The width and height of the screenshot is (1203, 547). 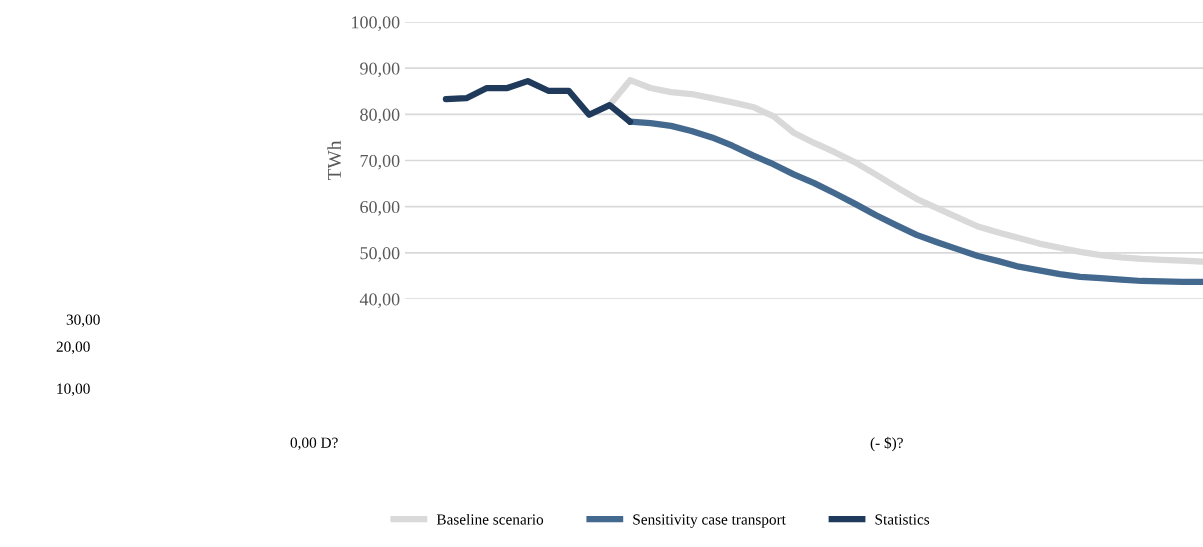 I want to click on y-tick-label: 100,00, so click(x=376, y=24).